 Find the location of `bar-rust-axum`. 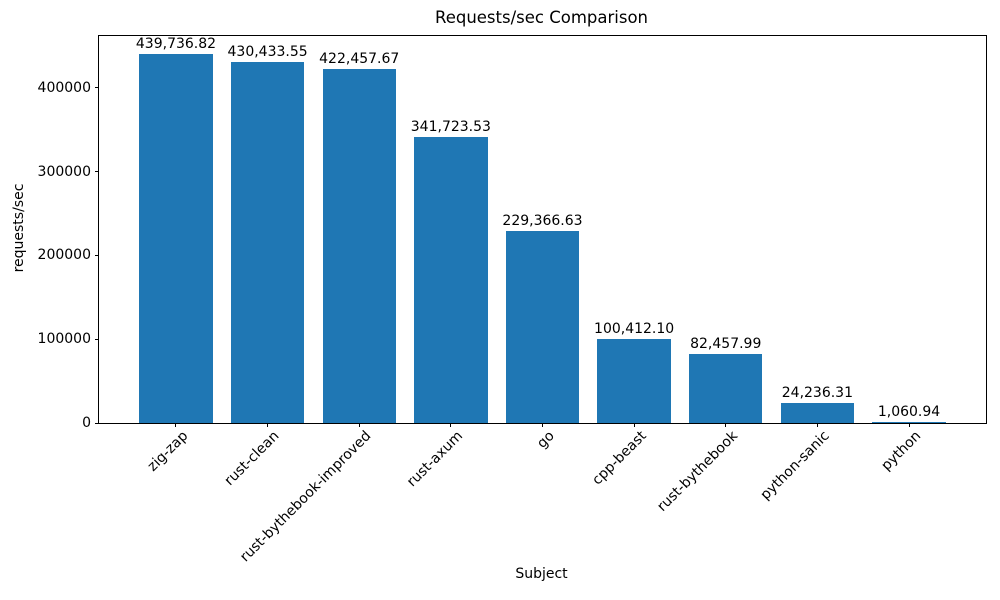

bar-rust-axum is located at coordinates (451, 279).